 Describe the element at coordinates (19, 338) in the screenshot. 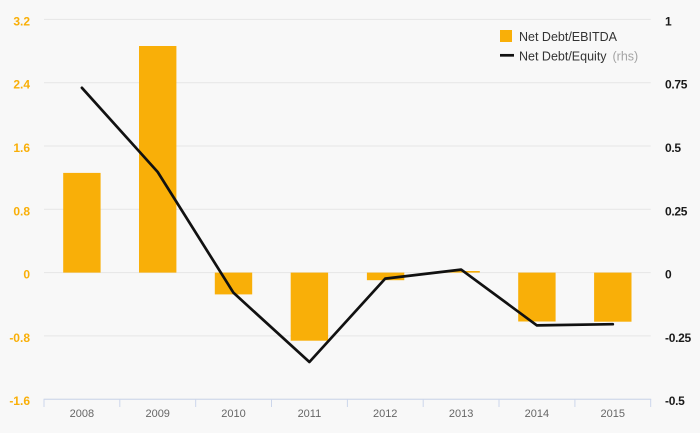

I see `svg-text: -0.8` at that location.